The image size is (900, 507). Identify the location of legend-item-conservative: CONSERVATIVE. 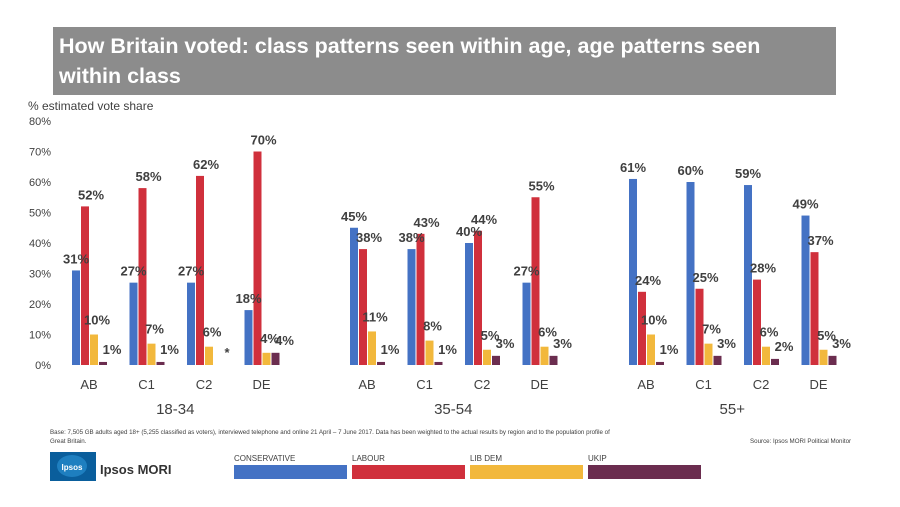
(290, 466).